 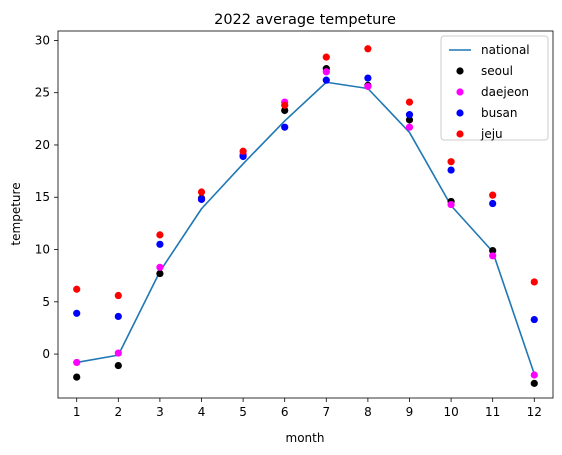 I want to click on x-axis-label: month, so click(x=305, y=438).